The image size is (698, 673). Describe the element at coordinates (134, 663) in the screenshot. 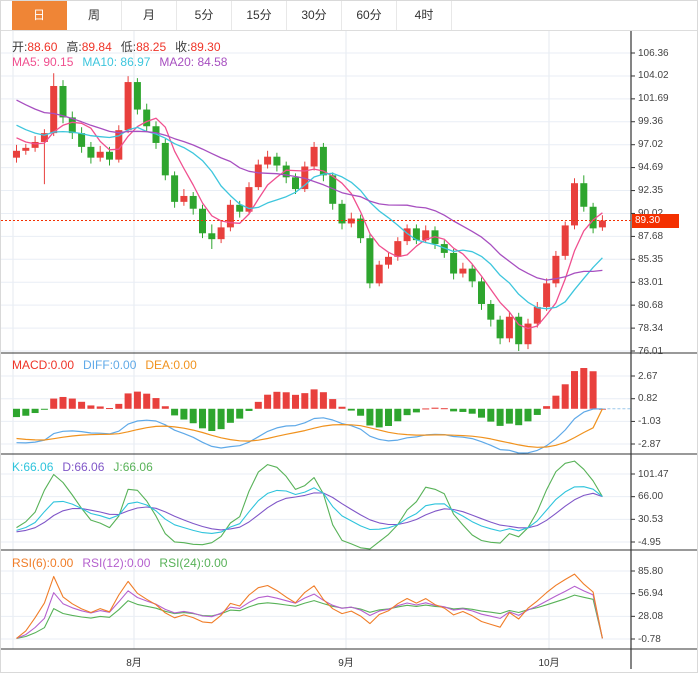

I see `x-axis-label: 8月` at that location.